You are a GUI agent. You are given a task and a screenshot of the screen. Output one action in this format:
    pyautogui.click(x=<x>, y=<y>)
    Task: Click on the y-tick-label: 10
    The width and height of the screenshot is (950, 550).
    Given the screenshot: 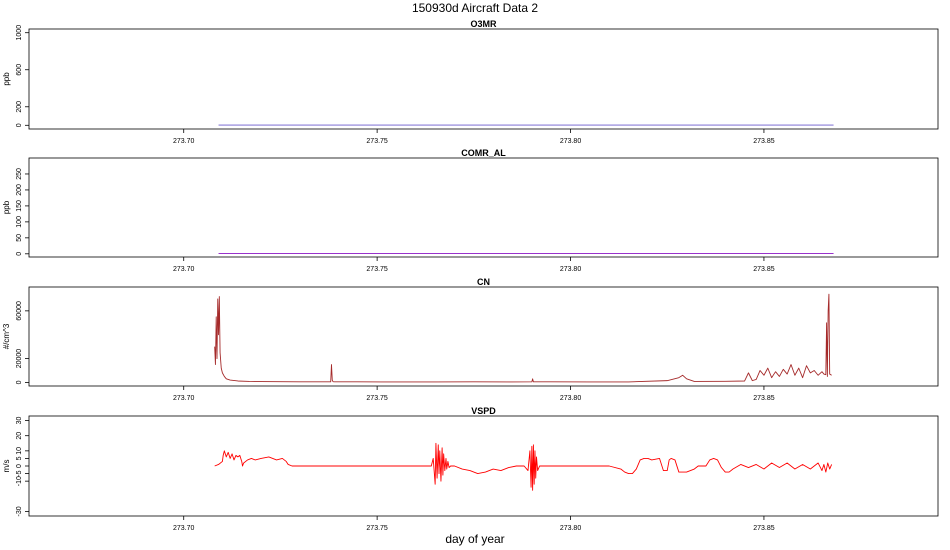 What is the action you would take?
    pyautogui.click(x=19, y=451)
    